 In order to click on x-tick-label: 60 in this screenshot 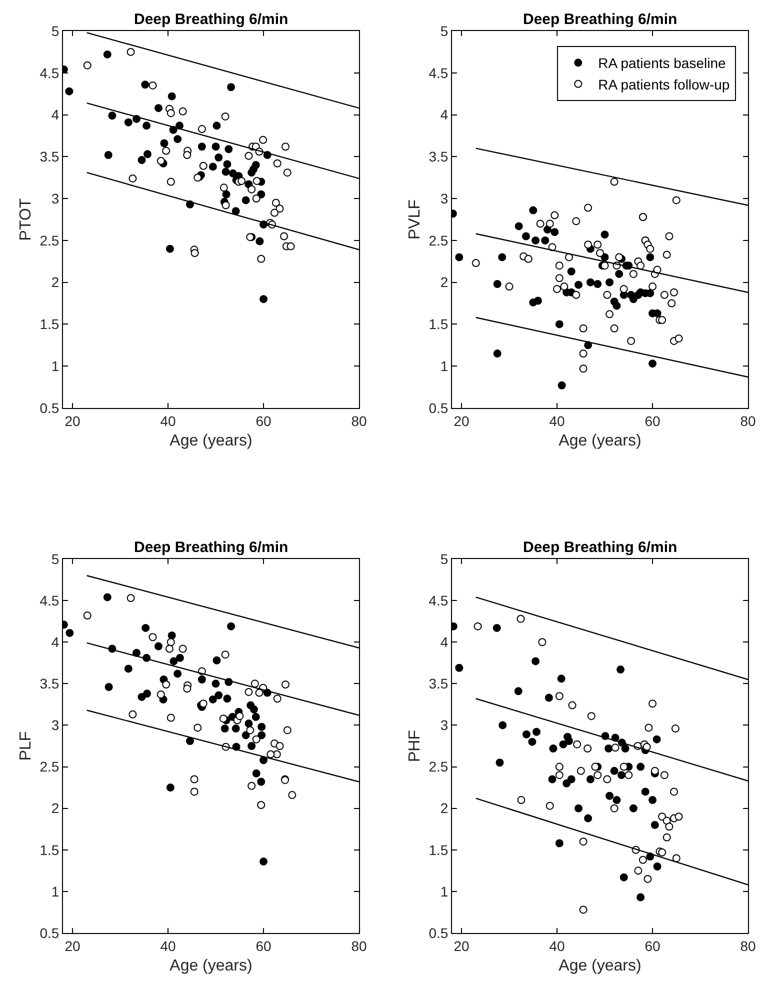, I will do `click(652, 420)`.